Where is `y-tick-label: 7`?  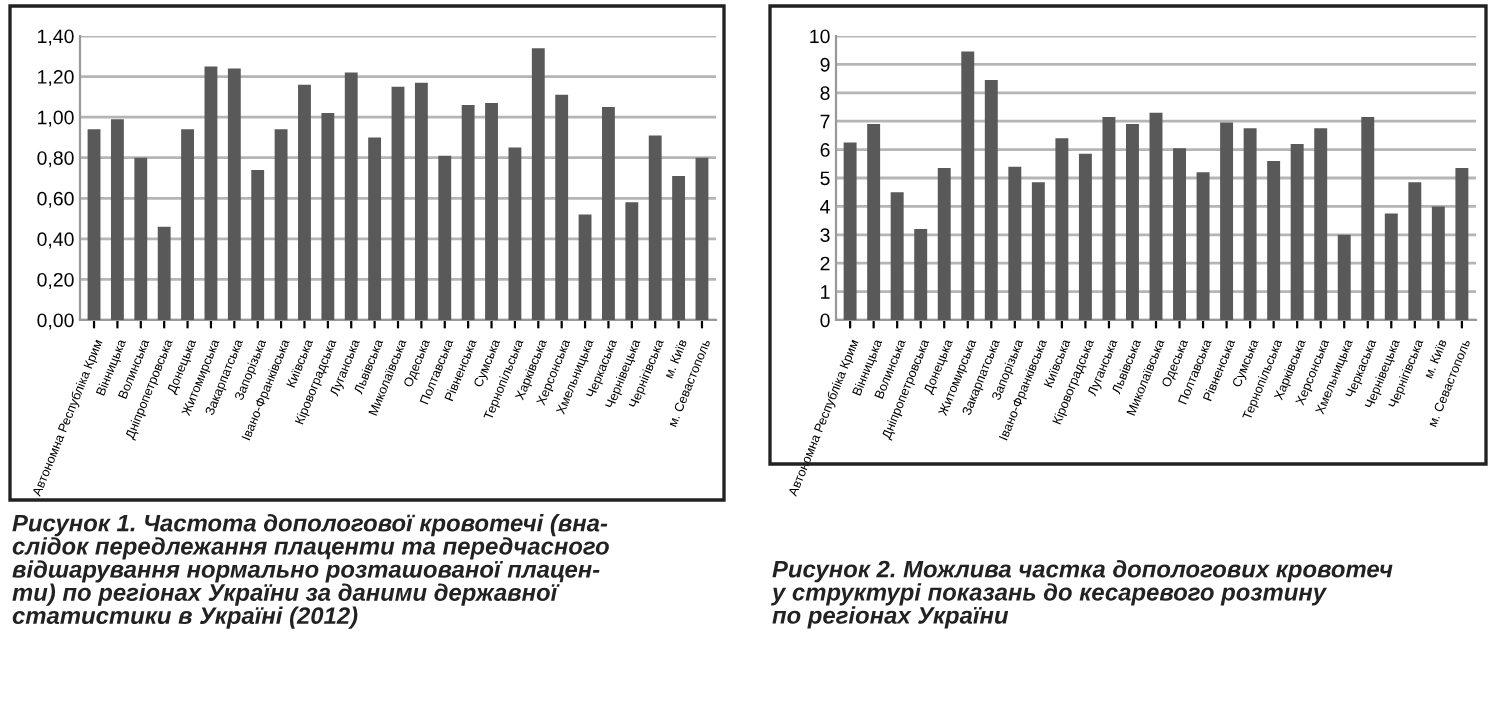
y-tick-label: 7 is located at coordinates (825, 121).